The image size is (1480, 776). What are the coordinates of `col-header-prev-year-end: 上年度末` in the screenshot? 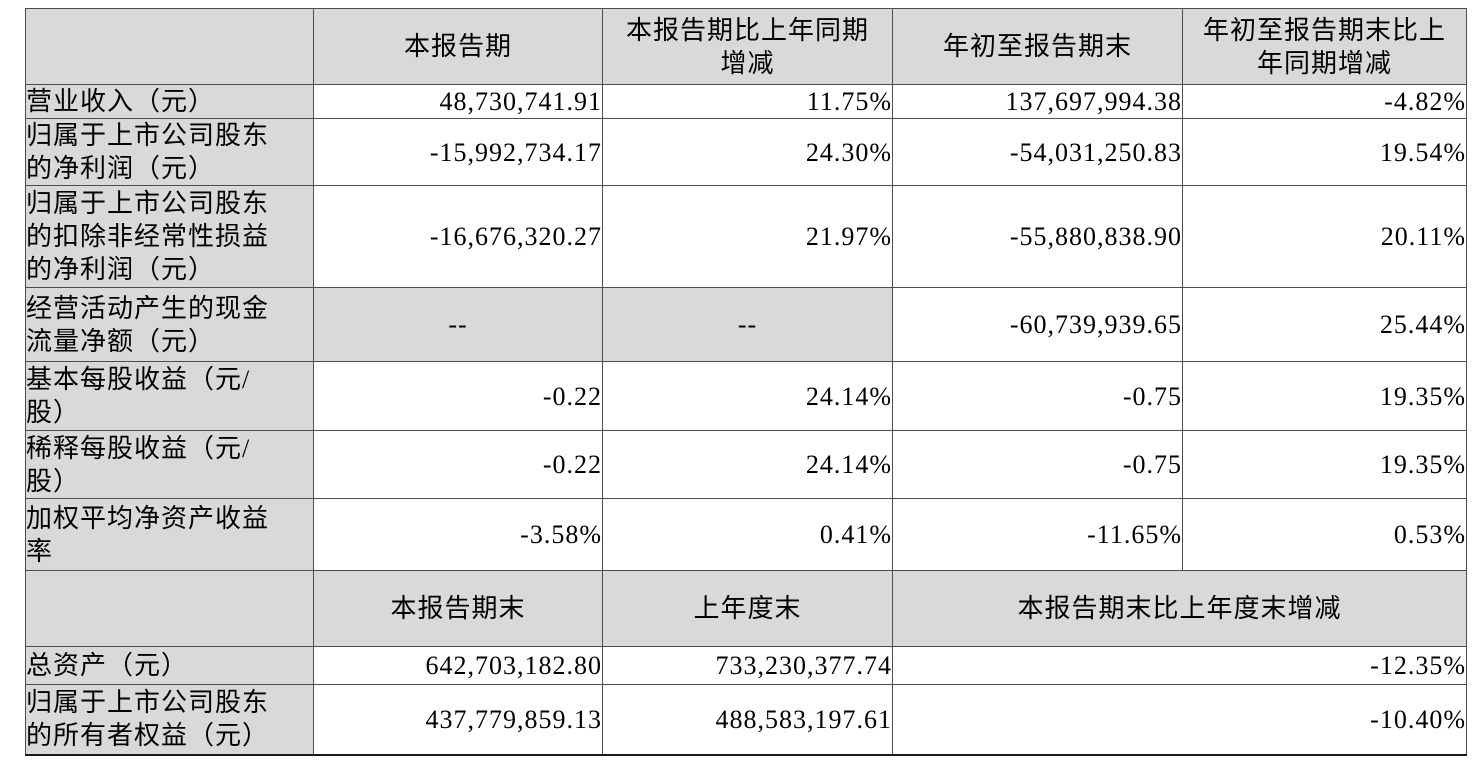 It's located at (747, 608).